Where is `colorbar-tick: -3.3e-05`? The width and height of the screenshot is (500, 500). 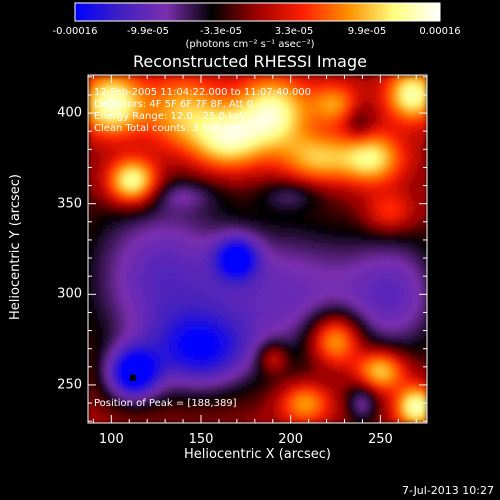
colorbar-tick: -3.3e-05 is located at coordinates (221, 31).